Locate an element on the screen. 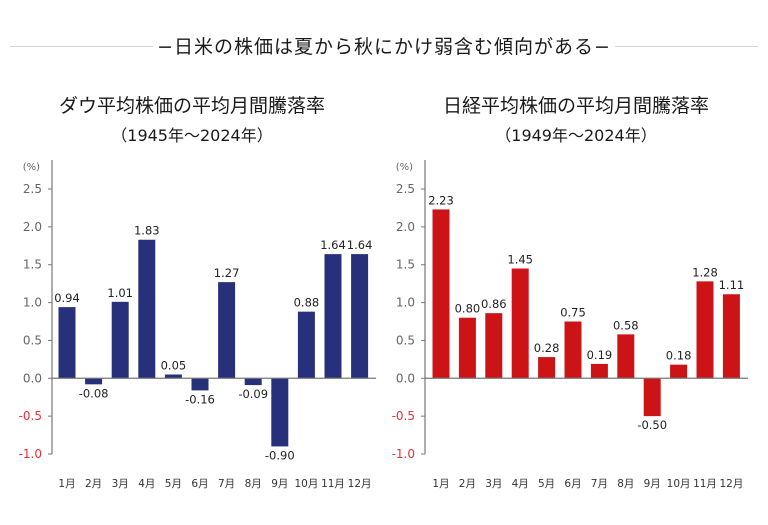  headline: −日米の株価は夏から秋にかけ弱含む傾向がある− is located at coordinates (384, 47).